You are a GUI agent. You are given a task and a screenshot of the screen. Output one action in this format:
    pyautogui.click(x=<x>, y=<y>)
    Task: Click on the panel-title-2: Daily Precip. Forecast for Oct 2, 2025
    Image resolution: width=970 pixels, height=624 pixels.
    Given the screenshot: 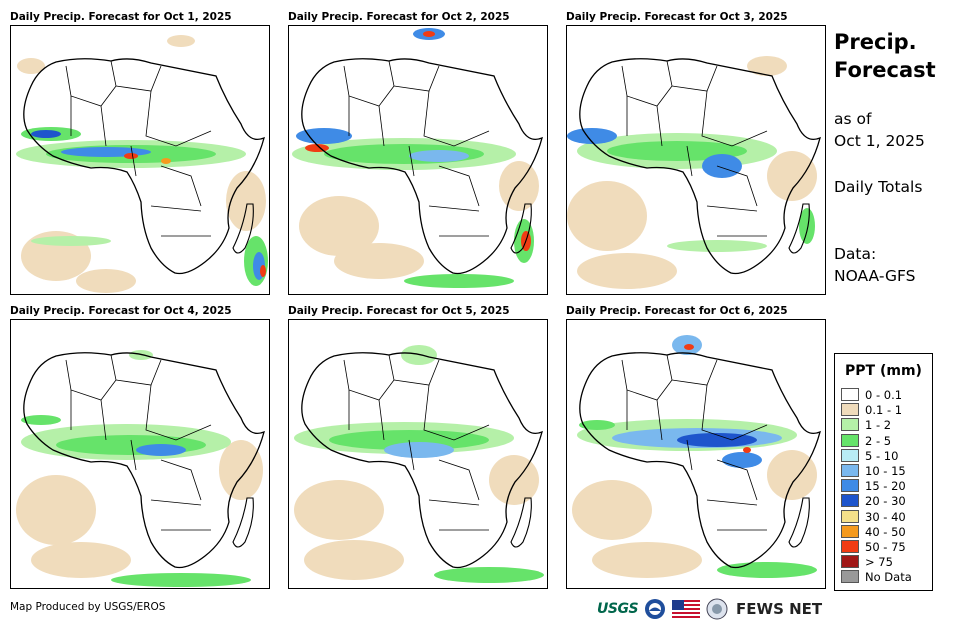 What is the action you would take?
    pyautogui.click(x=399, y=17)
    